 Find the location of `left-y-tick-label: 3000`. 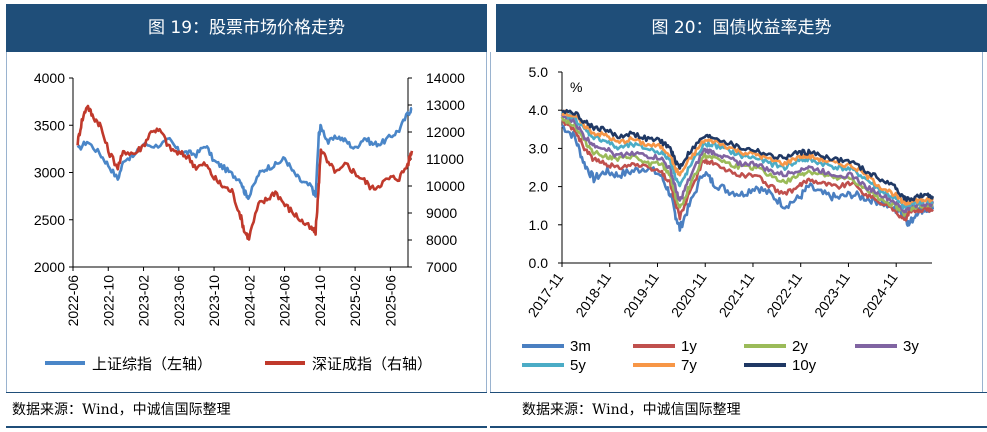

left-y-tick-label: 3000 is located at coordinates (49, 173).